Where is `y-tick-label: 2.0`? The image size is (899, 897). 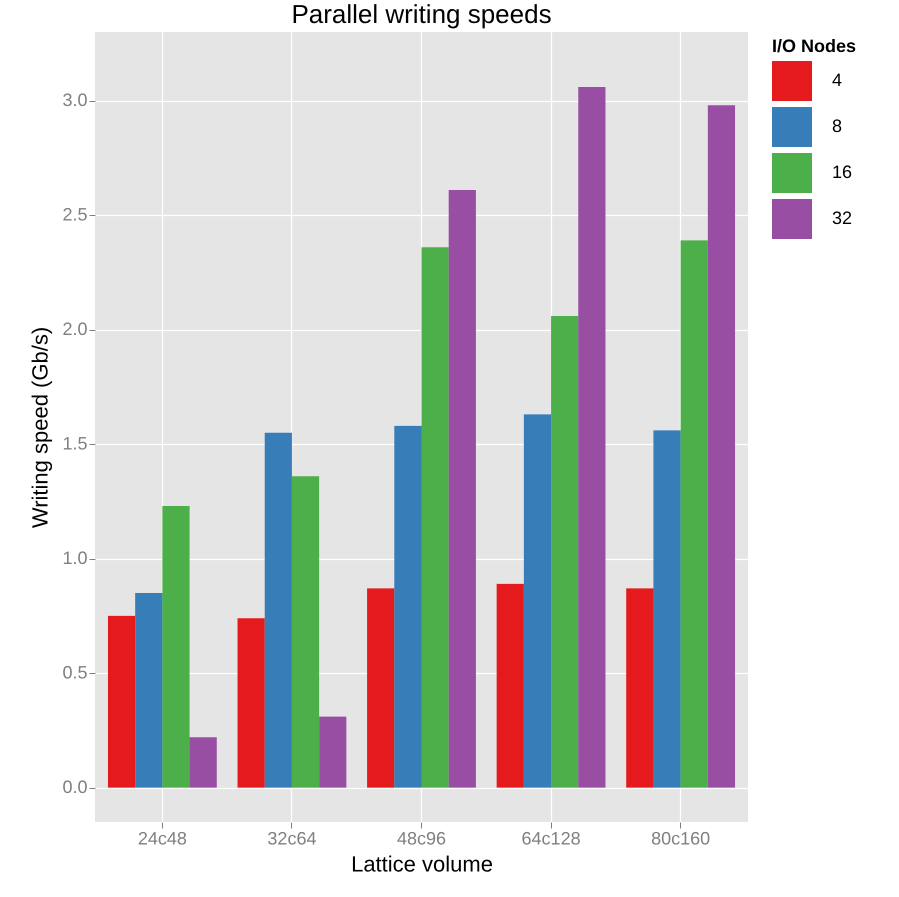
y-tick-label: 2.0 is located at coordinates (75, 329).